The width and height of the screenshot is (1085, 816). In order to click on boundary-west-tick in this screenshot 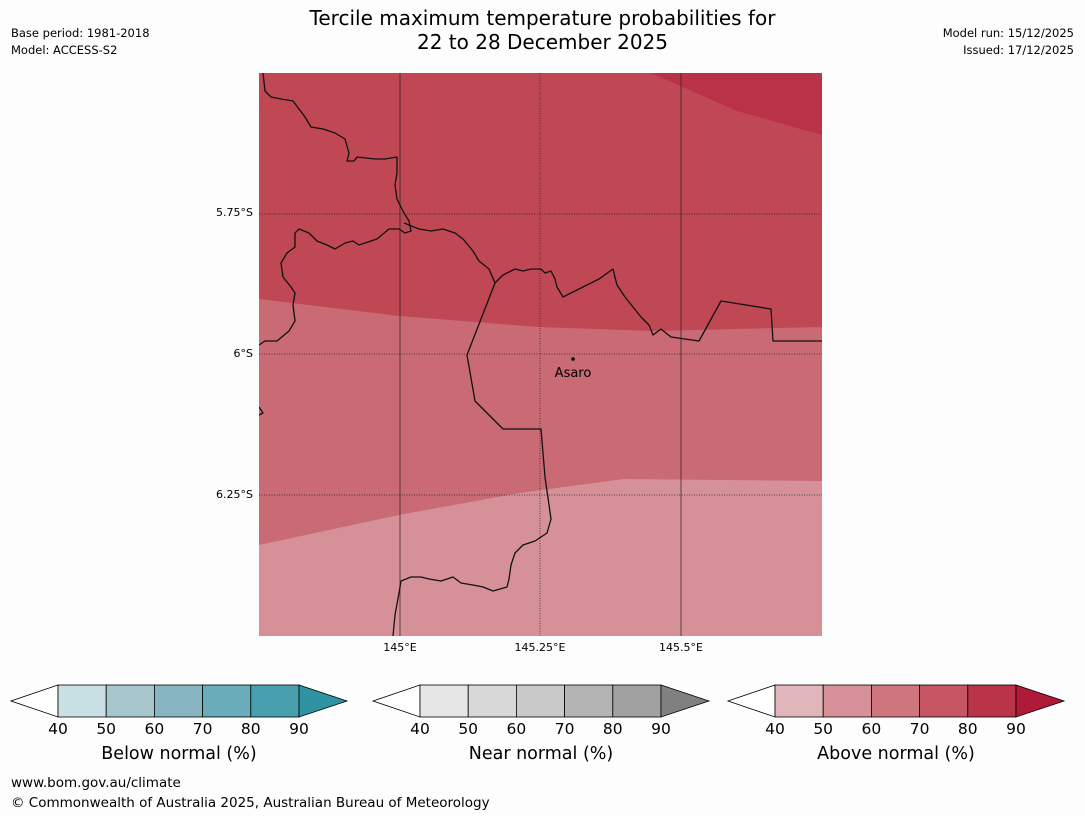, I will do `click(261, 411)`.